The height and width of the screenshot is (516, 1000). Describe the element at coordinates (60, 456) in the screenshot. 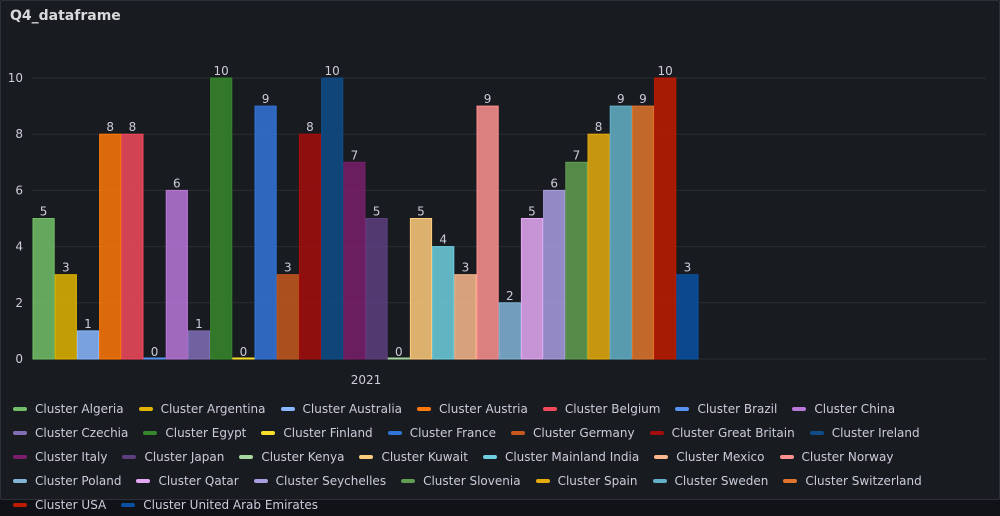

I see `legend-item: Cluster Italy` at that location.